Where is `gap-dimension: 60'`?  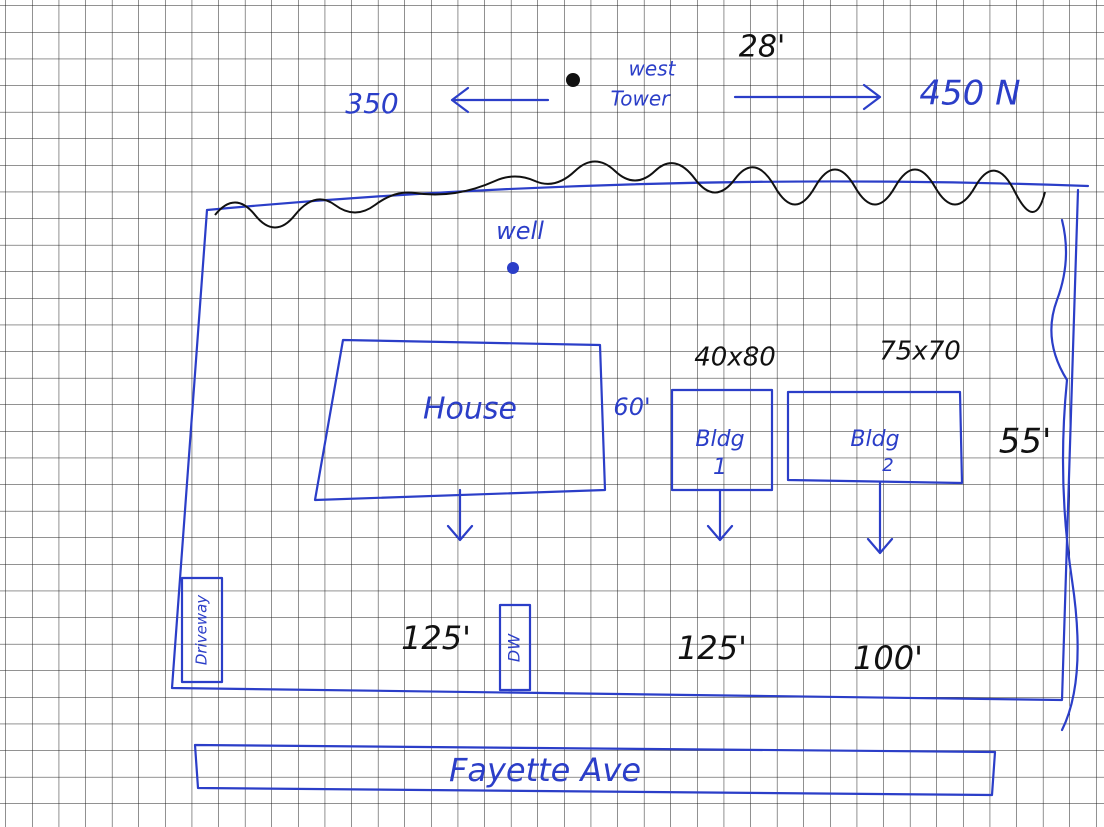 gap-dimension: 60' is located at coordinates (631, 407).